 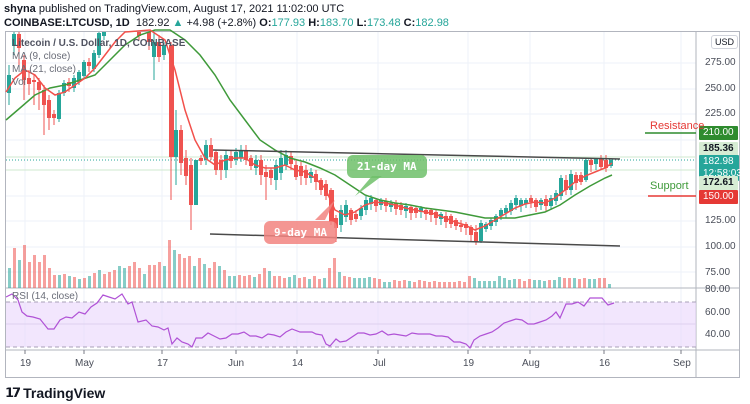 What do you see at coordinates (379, 363) in the screenshot?
I see `time-tick: Jul` at bounding box center [379, 363].